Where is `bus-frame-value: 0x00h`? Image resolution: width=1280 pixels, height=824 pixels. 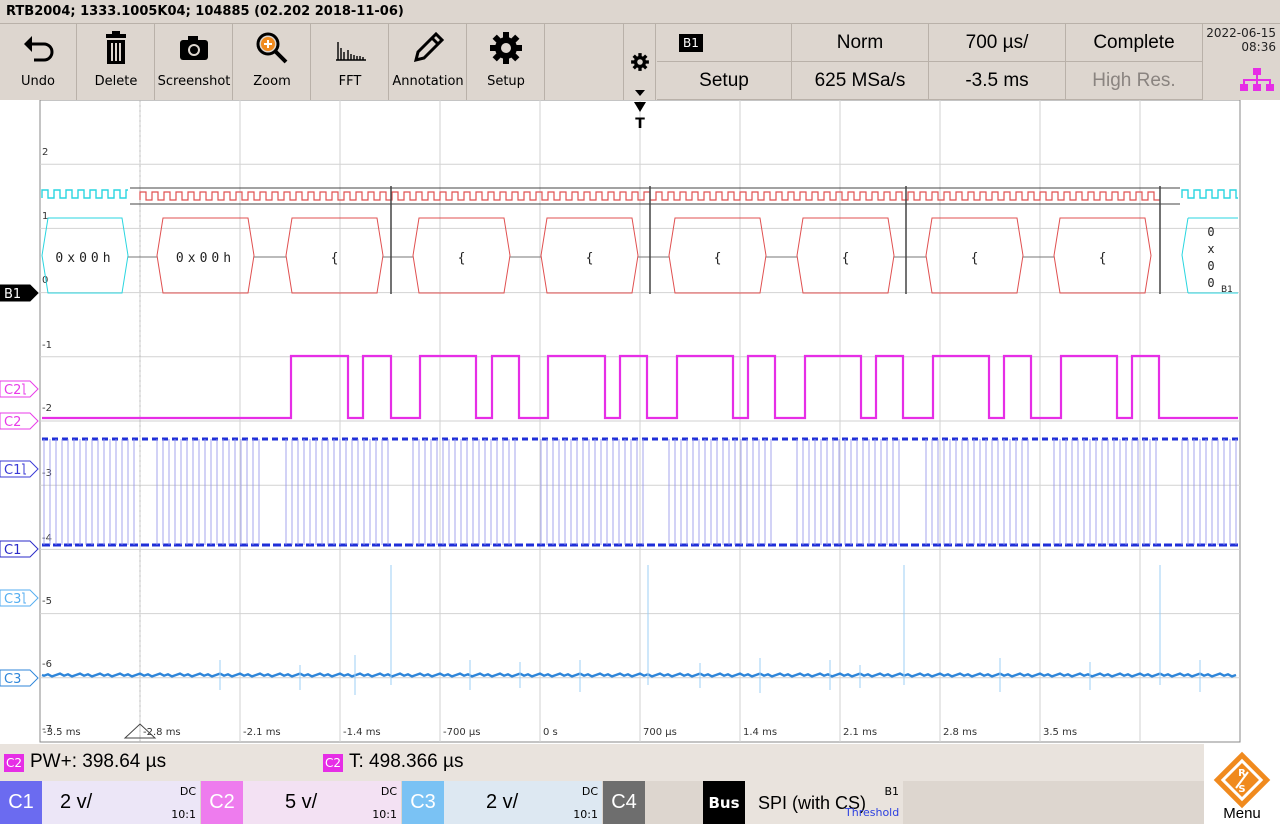
bus-frame-value: 0x00h is located at coordinates (205, 258).